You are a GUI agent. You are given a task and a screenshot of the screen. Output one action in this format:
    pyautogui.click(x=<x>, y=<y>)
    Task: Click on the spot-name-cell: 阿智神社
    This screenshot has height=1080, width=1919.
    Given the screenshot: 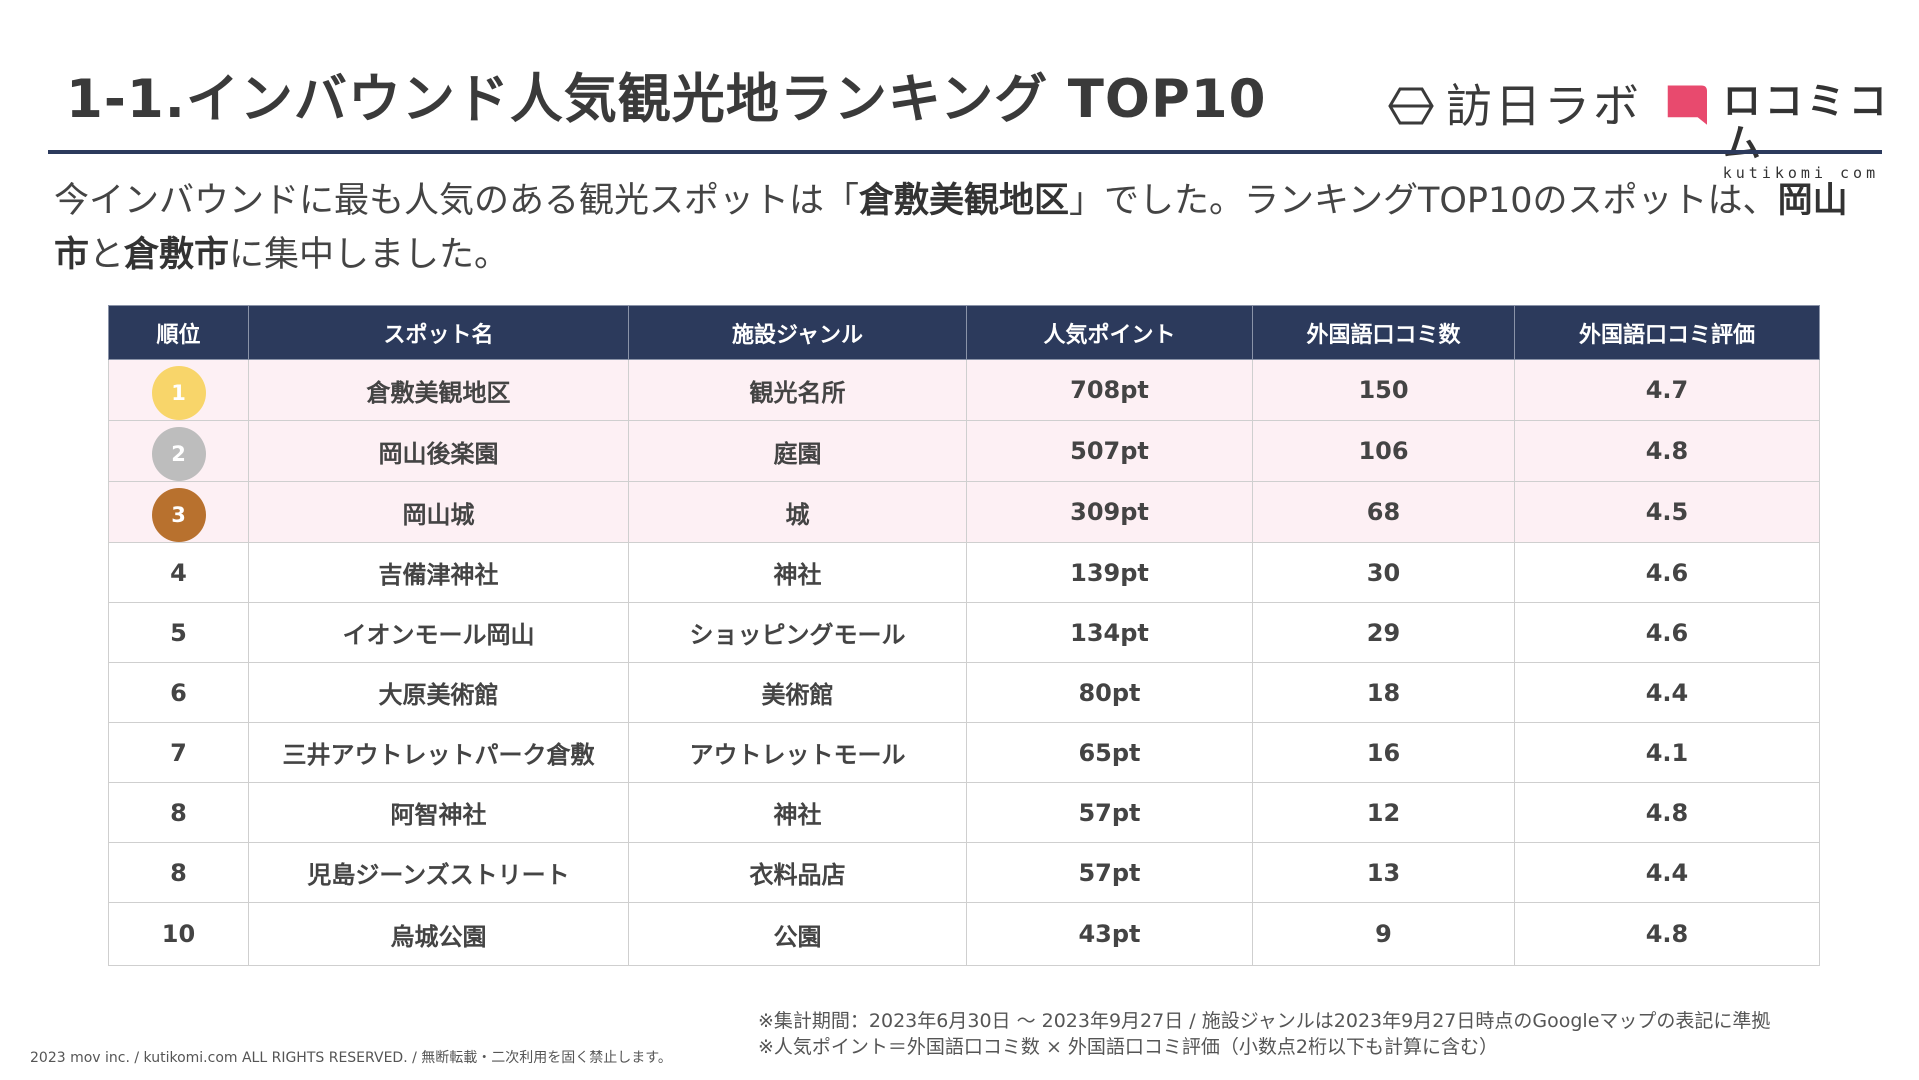 What is the action you would take?
    pyautogui.click(x=438, y=812)
    